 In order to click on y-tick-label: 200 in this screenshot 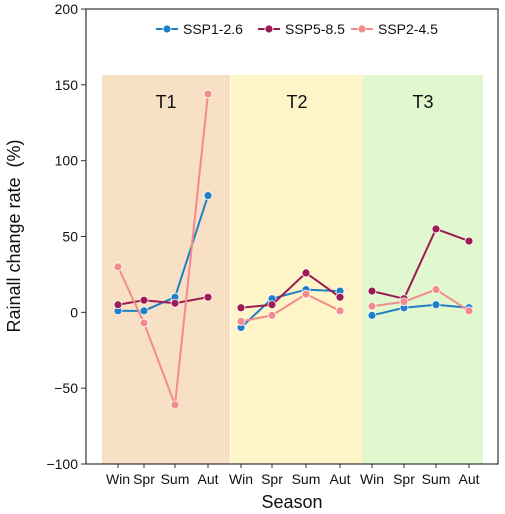, I will do `click(67, 9)`.